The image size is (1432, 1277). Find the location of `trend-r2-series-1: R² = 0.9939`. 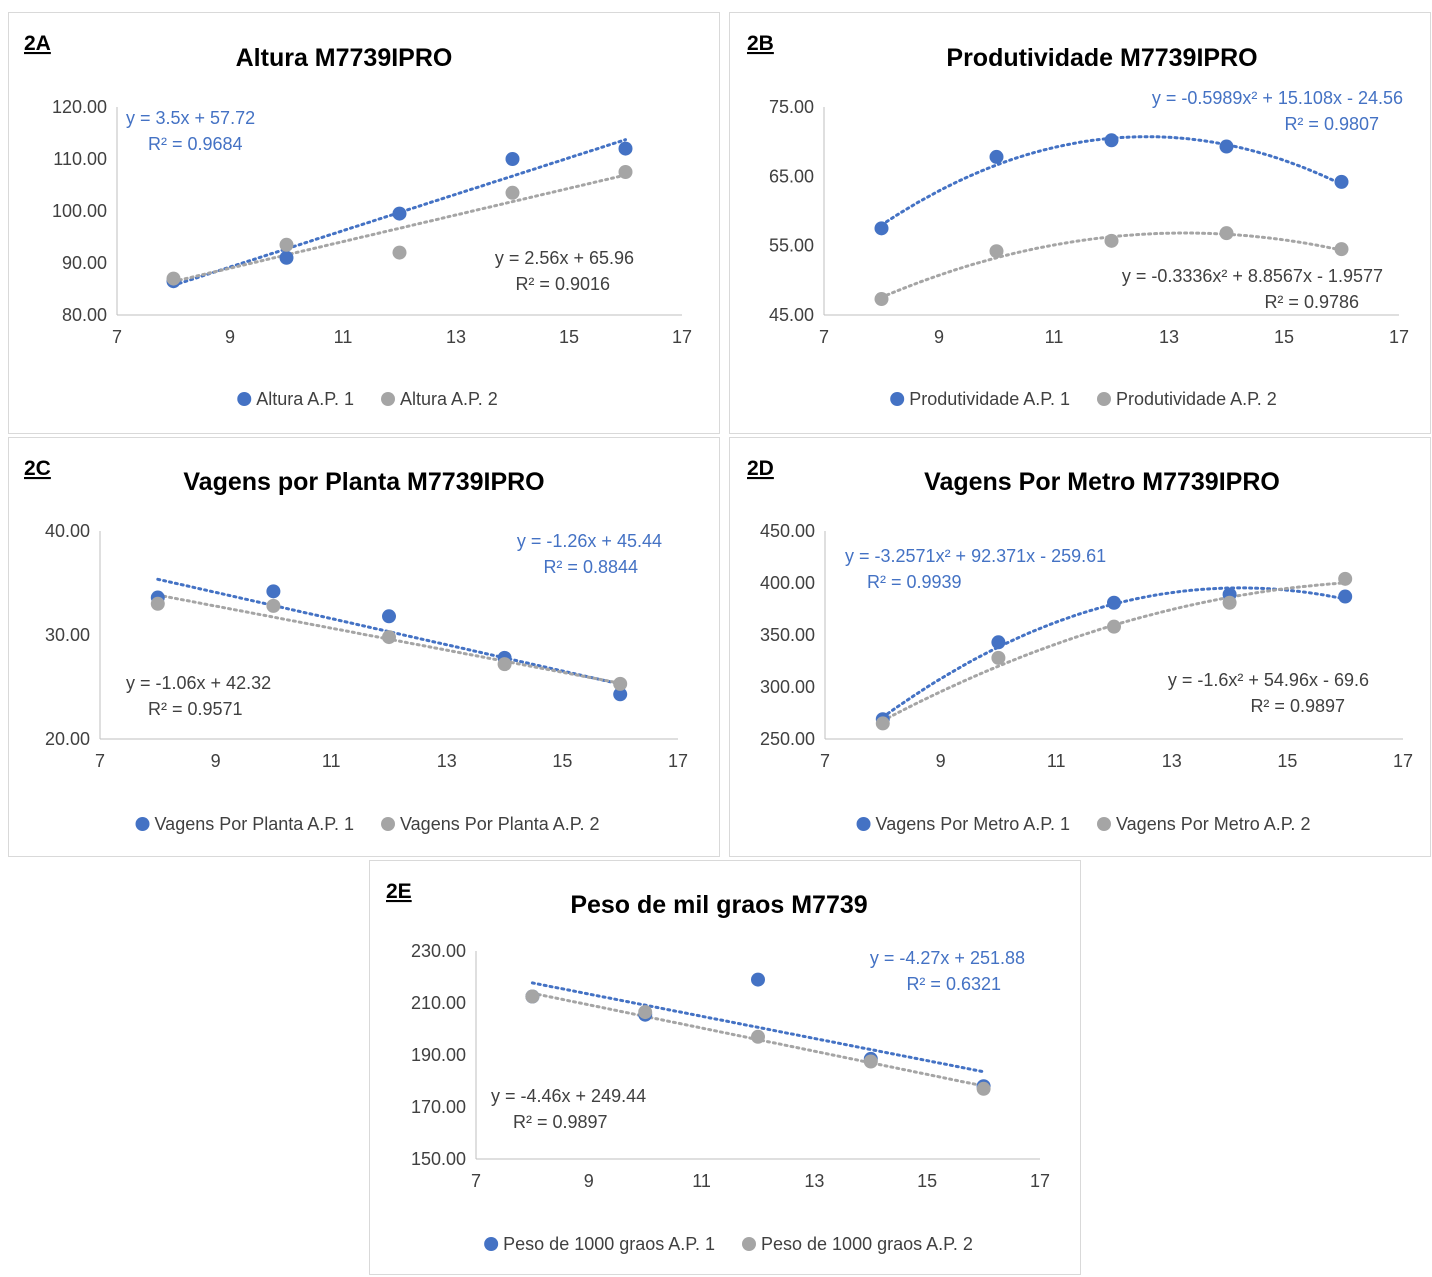

trend-r2-series-1: R² = 0.9939 is located at coordinates (914, 582).